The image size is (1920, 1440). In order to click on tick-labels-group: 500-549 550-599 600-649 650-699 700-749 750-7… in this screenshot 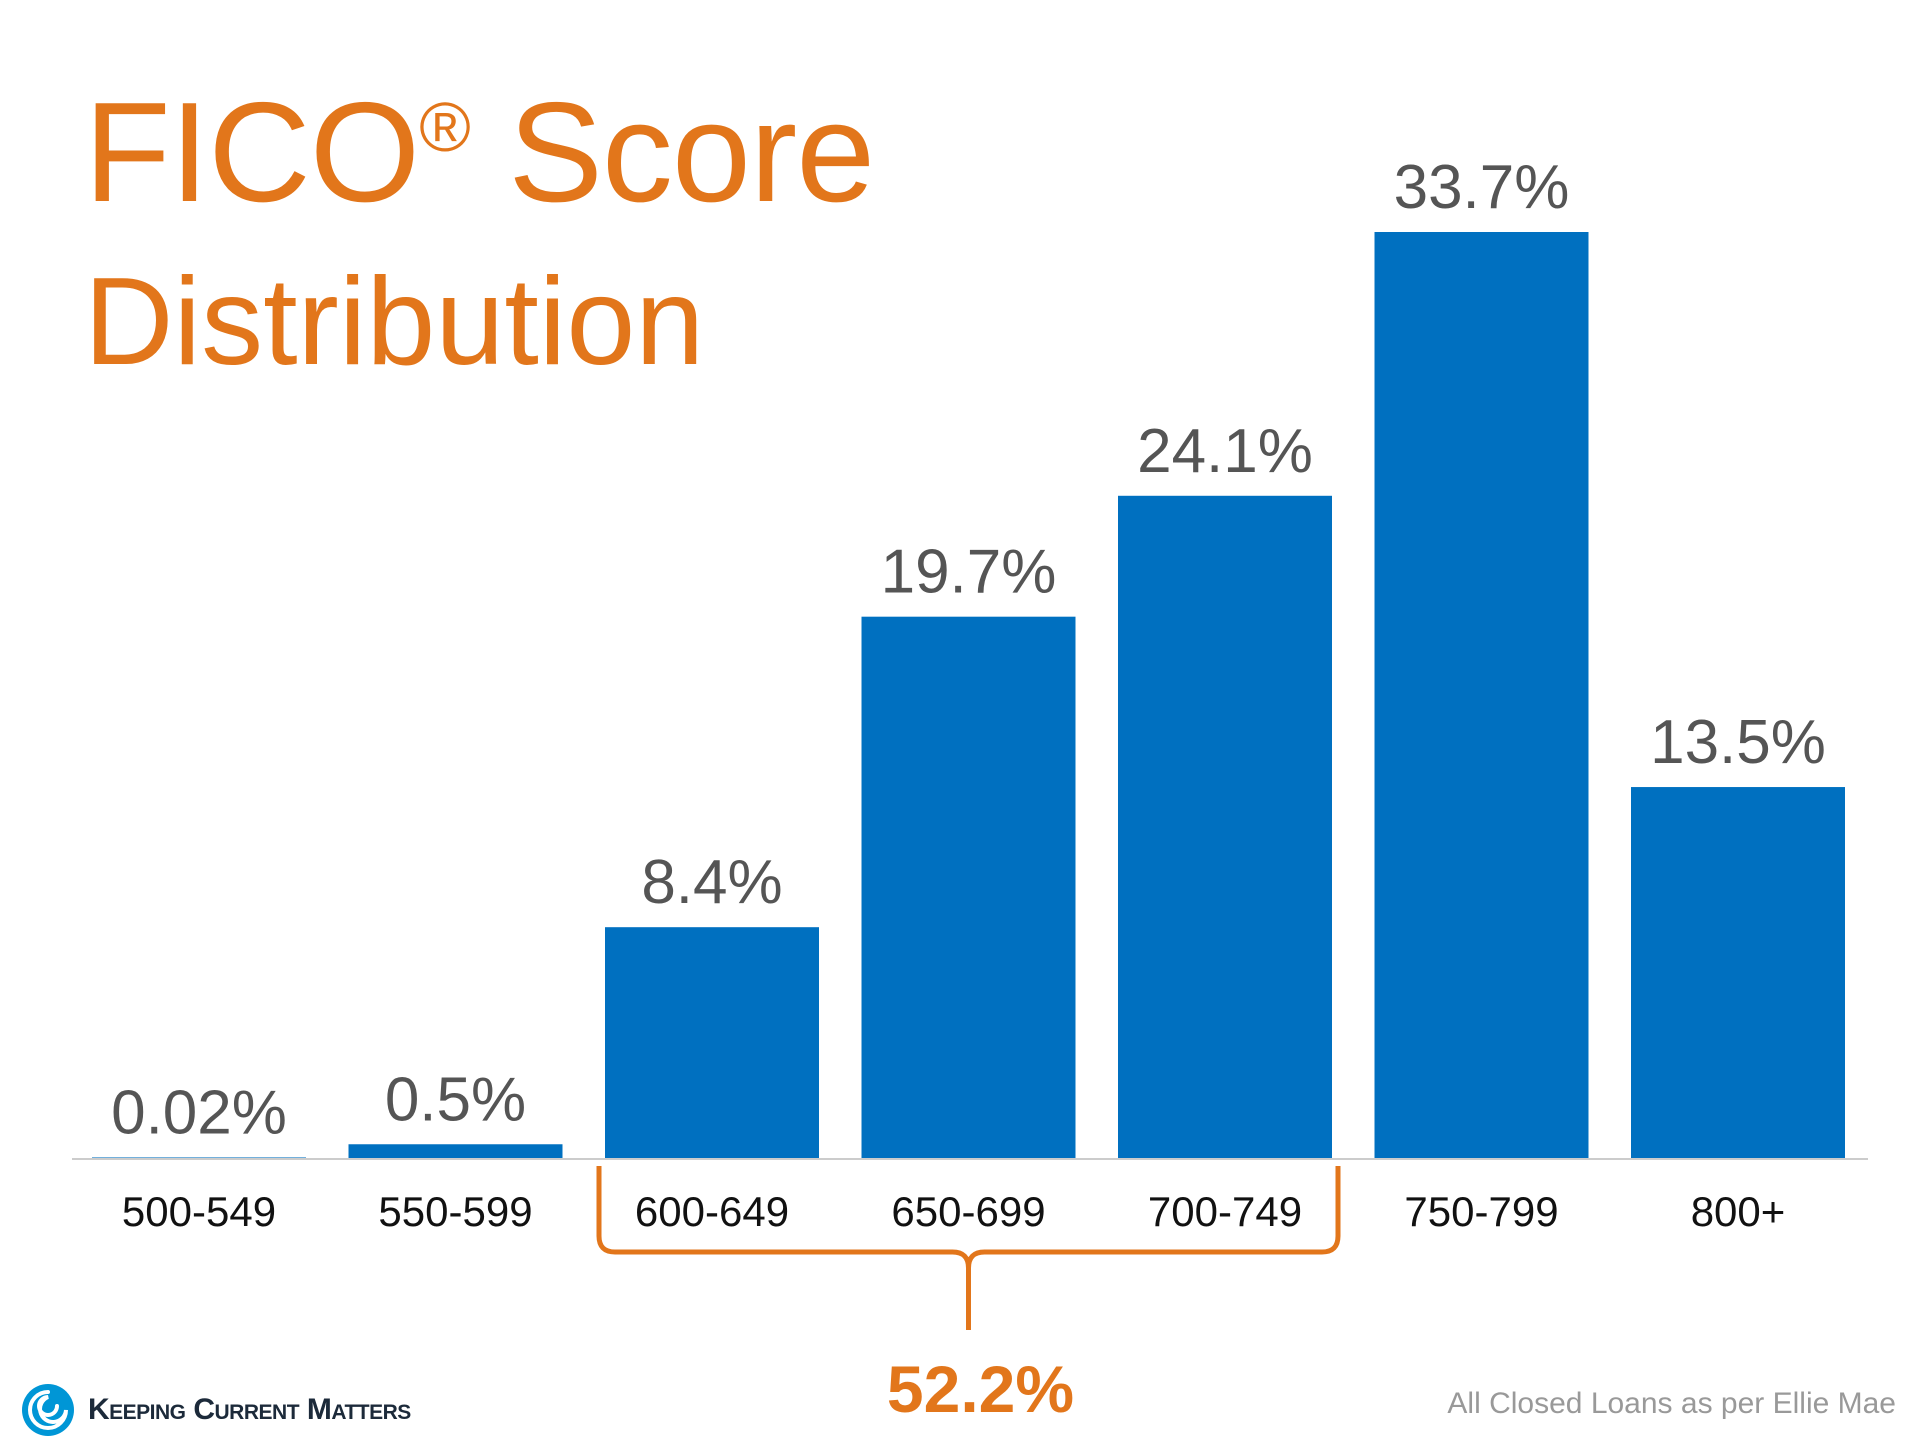, I will do `click(953, 1211)`.